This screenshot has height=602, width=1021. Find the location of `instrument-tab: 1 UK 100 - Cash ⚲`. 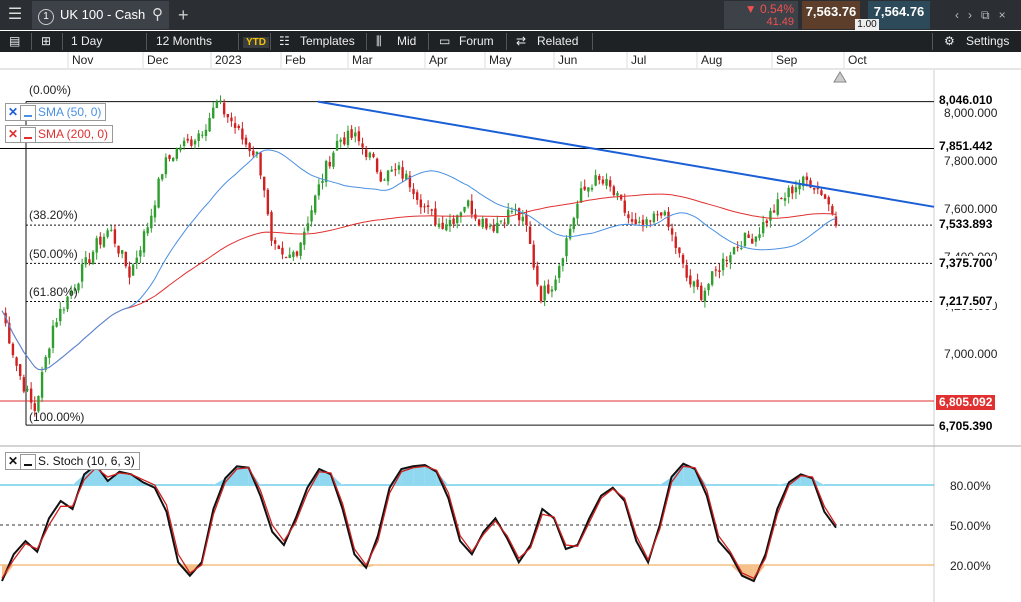

instrument-tab: 1 UK 100 - Cash ⚲ is located at coordinates (100, 15).